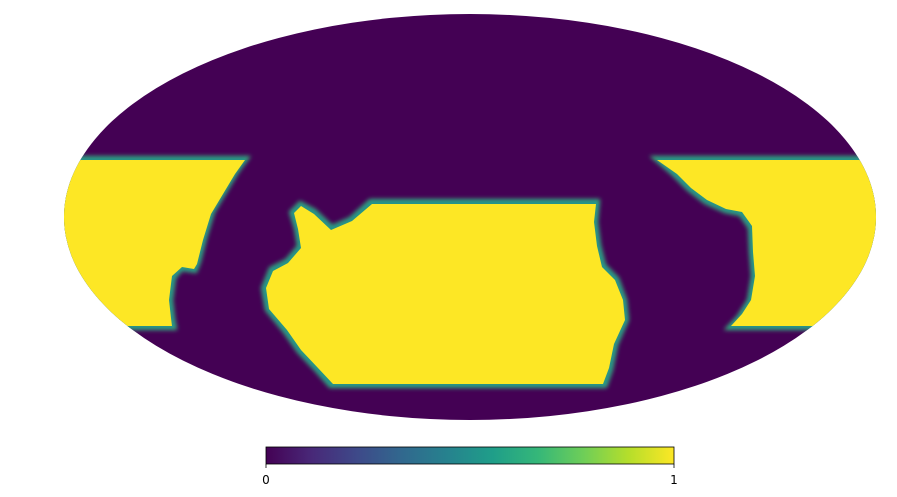 Image resolution: width=897 pixels, height=497 pixels. What do you see at coordinates (266, 480) in the screenshot?
I see `colorbar-min-label: 0` at bounding box center [266, 480].